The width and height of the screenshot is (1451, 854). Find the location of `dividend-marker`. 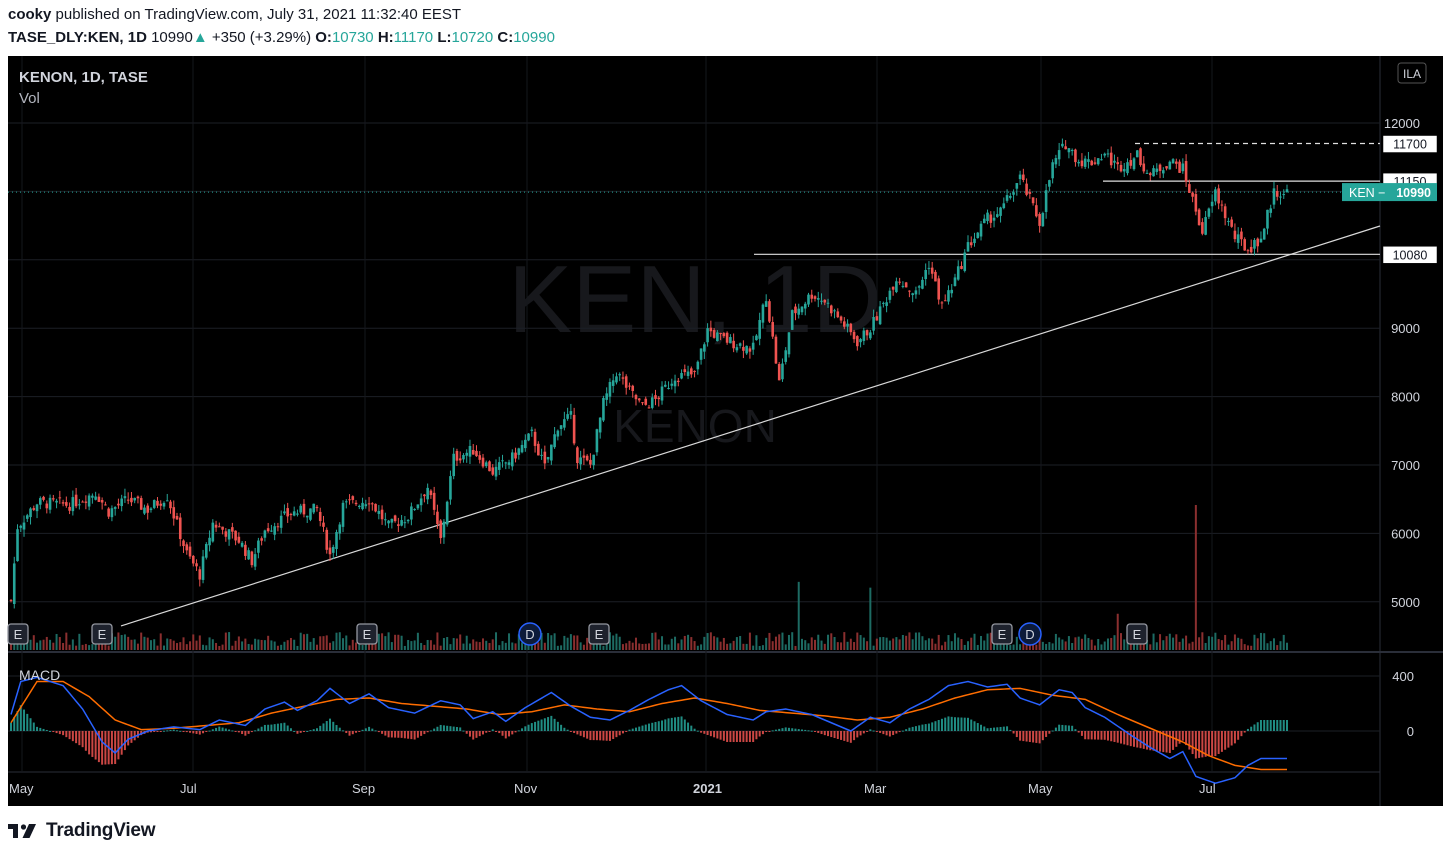

dividend-marker is located at coordinates (1030, 634).